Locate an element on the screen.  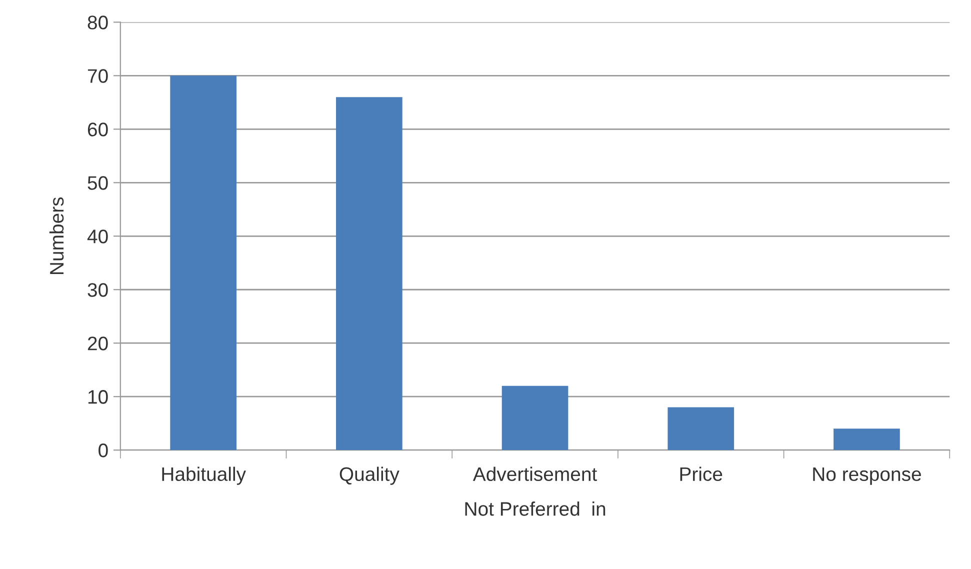
y-tick-label: 80 is located at coordinates (98, 23).